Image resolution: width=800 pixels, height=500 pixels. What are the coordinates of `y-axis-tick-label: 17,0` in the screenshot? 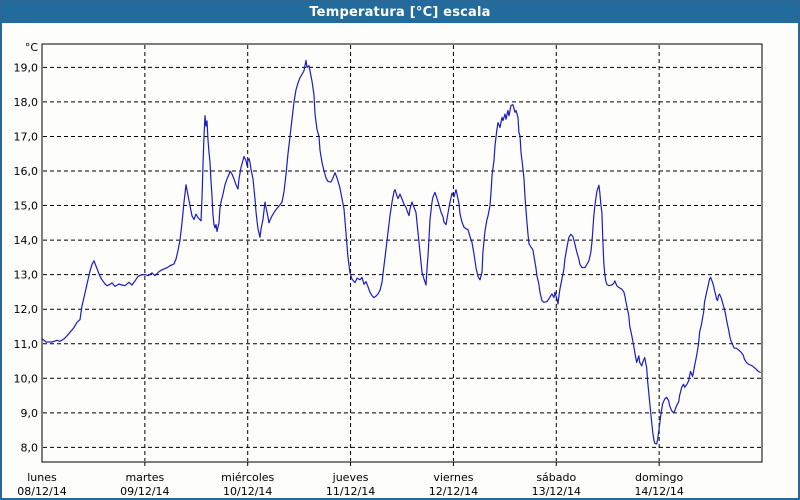 It's located at (26, 136).